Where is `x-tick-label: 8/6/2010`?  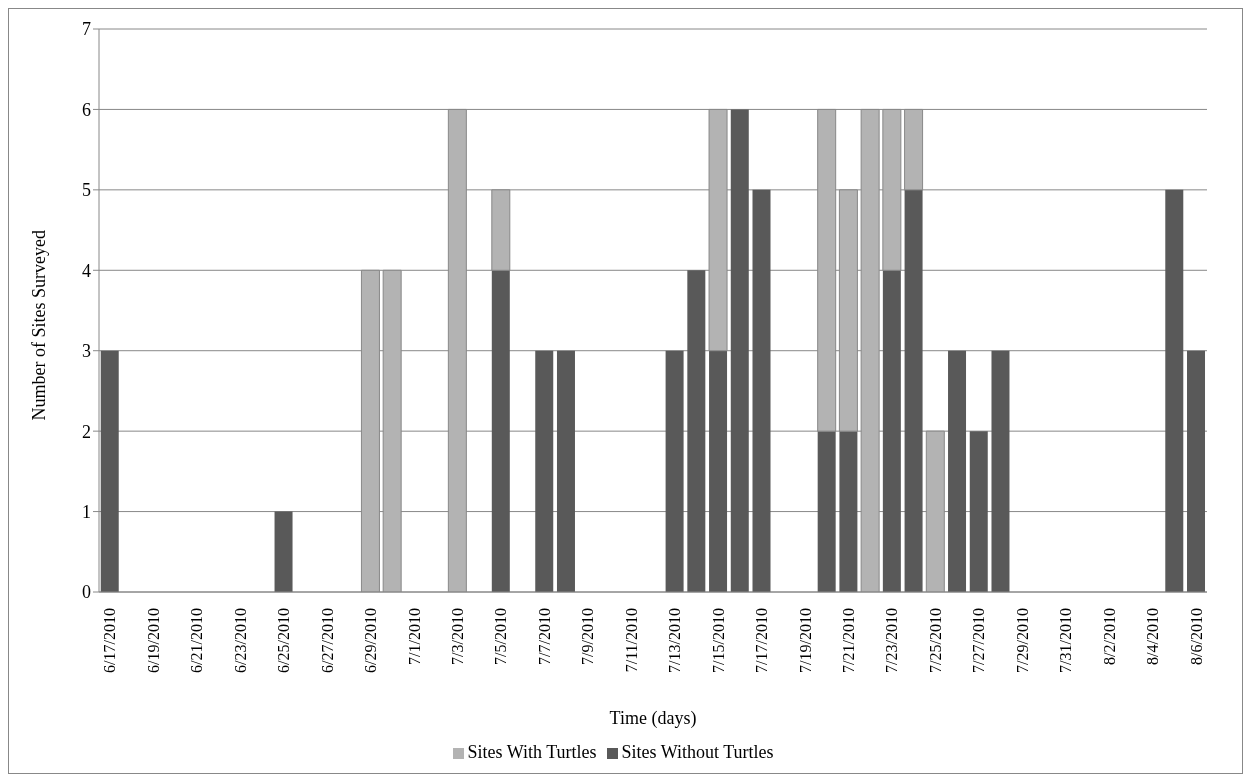
x-tick-label: 8/6/2010 is located at coordinates (1196, 636).